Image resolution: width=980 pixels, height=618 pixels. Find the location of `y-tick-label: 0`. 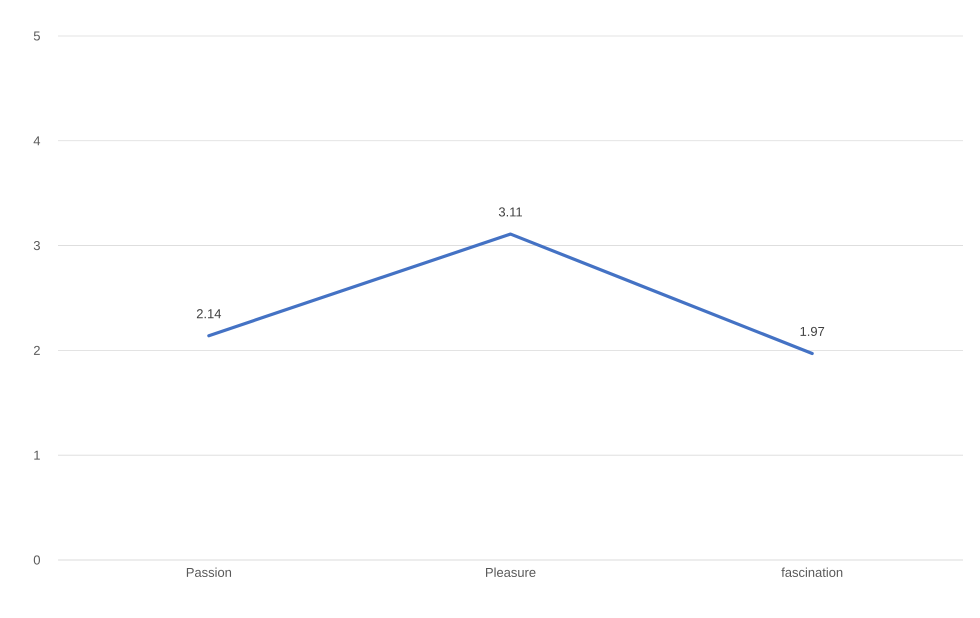

y-tick-label: 0 is located at coordinates (37, 560).